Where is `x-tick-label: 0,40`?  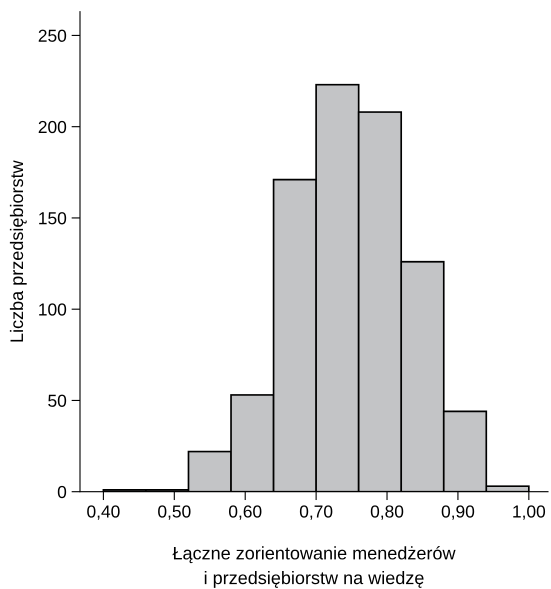
x-tick-label: 0,40 is located at coordinates (103, 512).